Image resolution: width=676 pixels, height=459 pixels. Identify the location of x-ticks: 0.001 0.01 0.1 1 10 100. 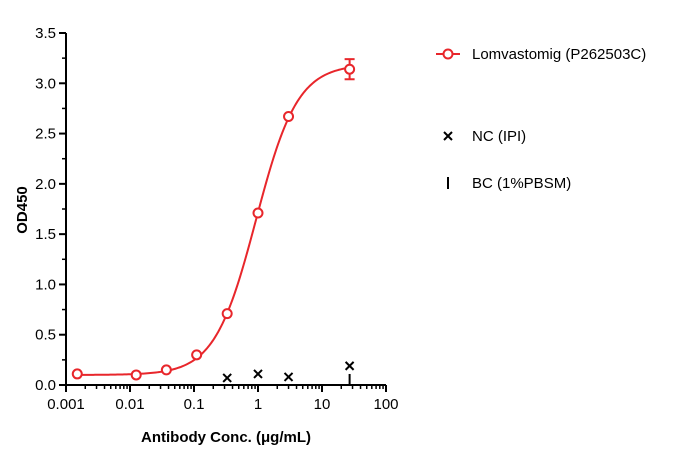
(223, 399).